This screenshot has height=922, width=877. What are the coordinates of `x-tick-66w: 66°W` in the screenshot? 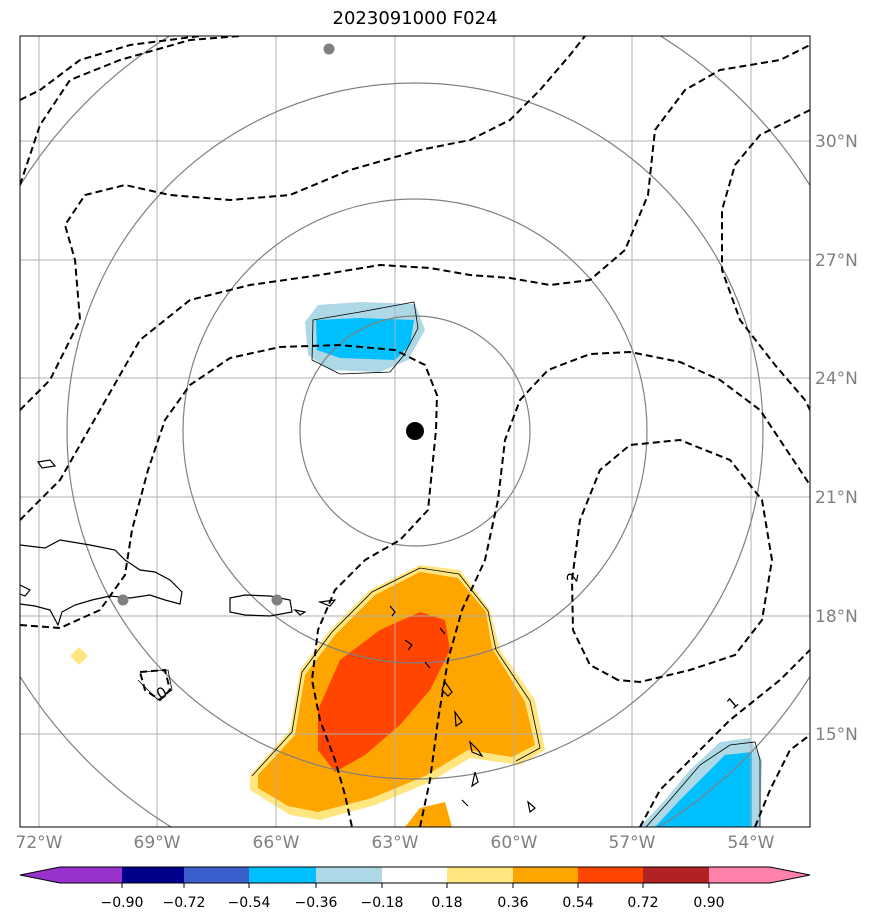 It's located at (276, 843).